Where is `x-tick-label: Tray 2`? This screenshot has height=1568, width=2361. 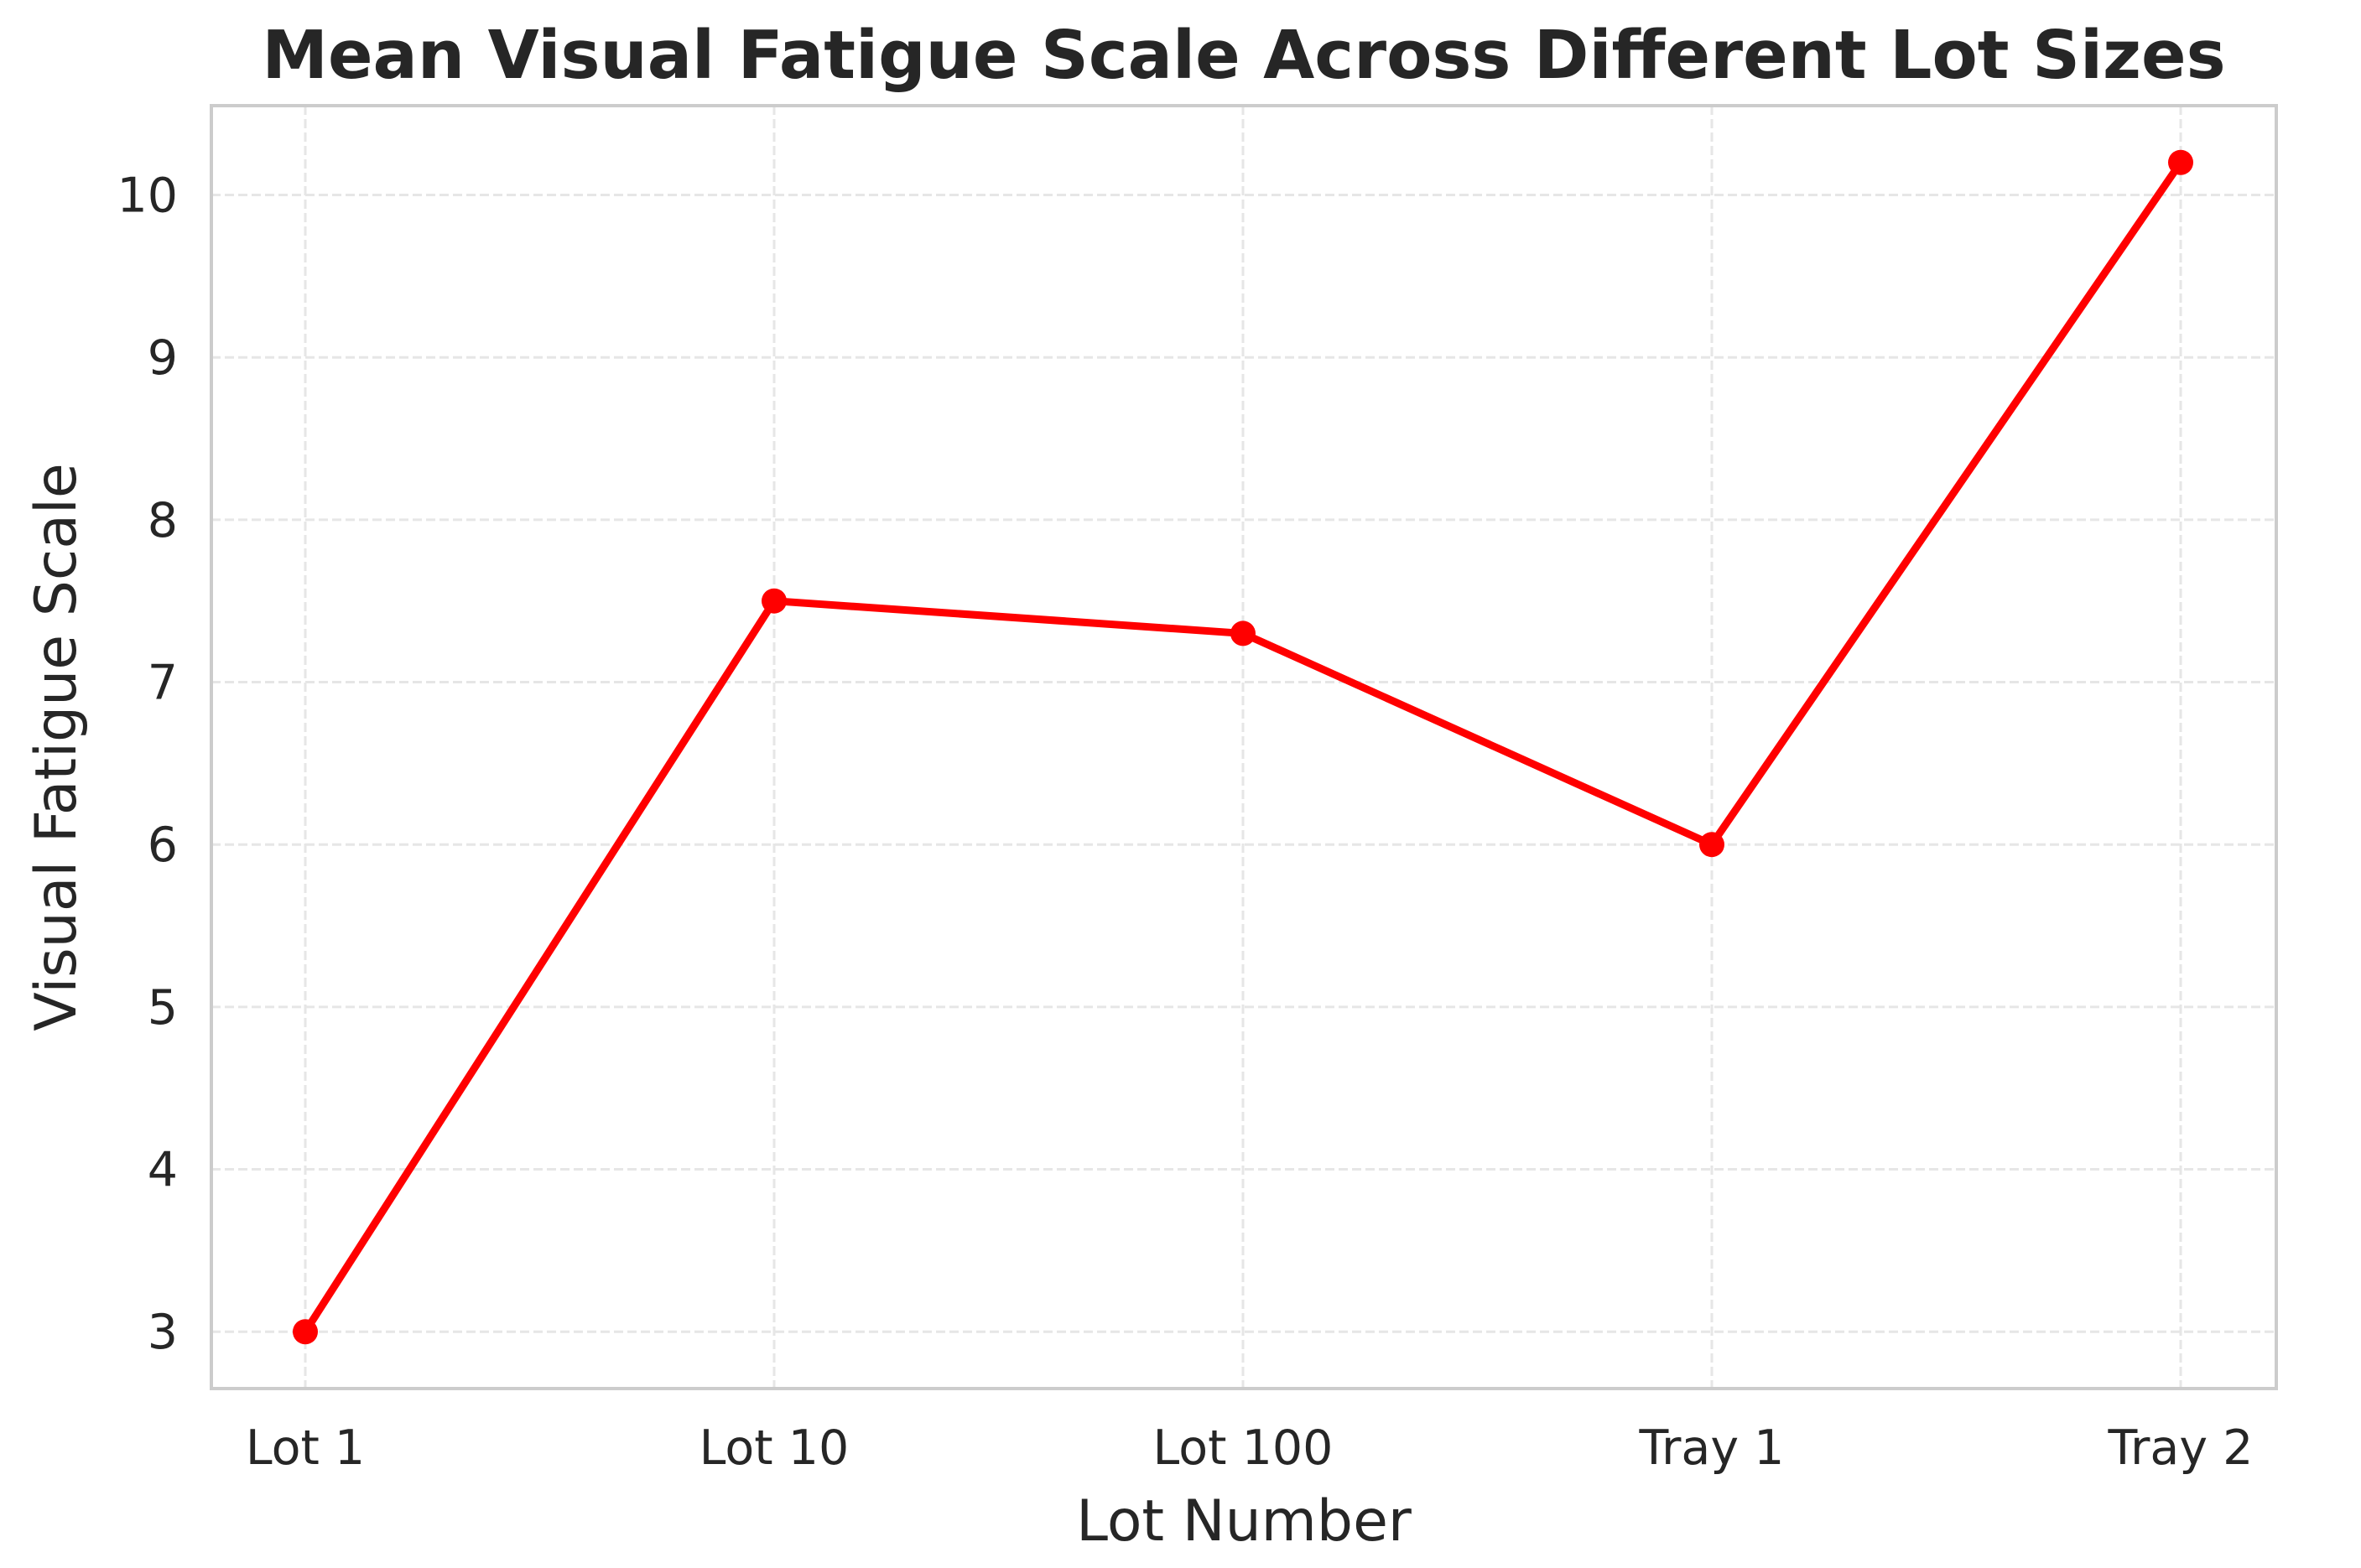 x-tick-label: Tray 2 is located at coordinates (2181, 1448).